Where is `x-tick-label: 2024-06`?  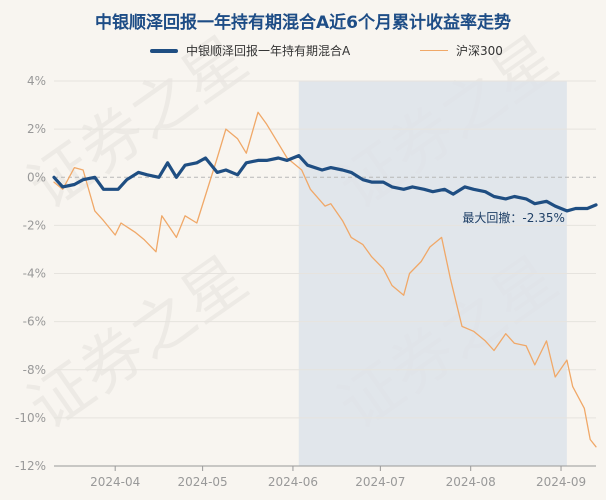
x-tick-label: 2024-06 is located at coordinates (293, 482).